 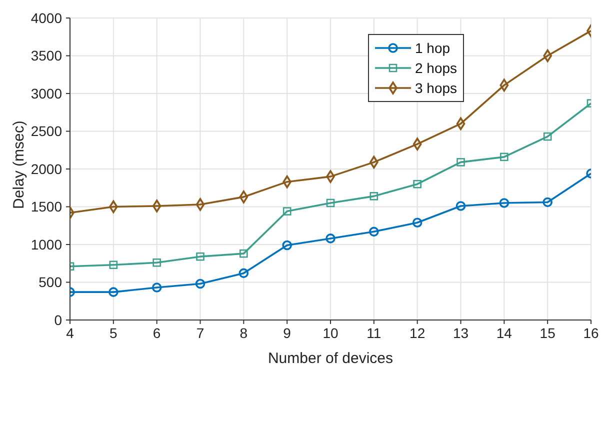 What do you see at coordinates (58, 320) in the screenshot?
I see `y-tick-label: 0` at bounding box center [58, 320].